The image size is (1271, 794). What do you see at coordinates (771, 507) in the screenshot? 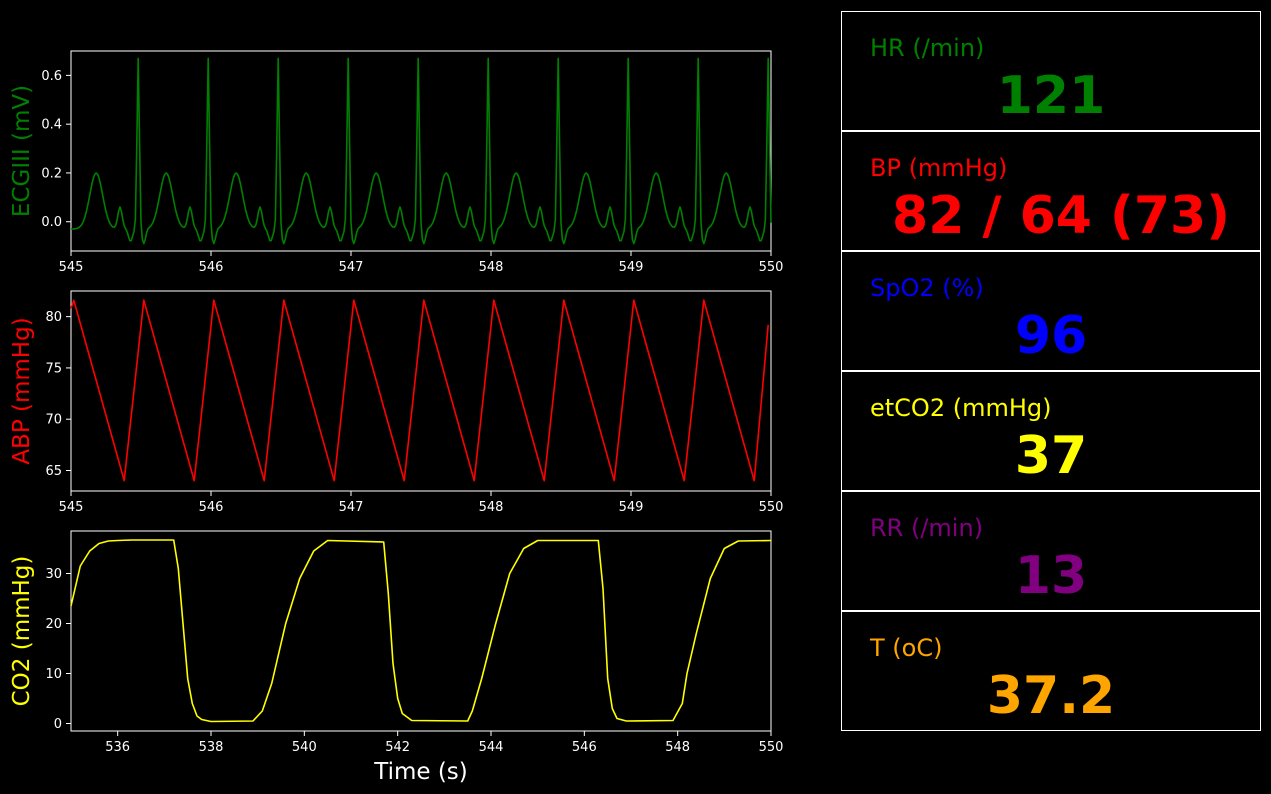
I see `abp-x-tick-label: 550` at bounding box center [771, 507].